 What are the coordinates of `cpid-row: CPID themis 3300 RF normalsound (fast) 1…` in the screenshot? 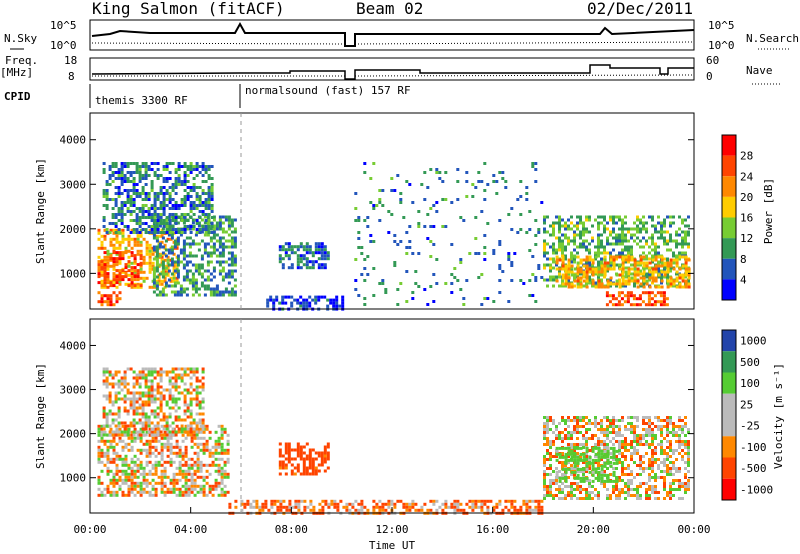 It's located at (207, 96).